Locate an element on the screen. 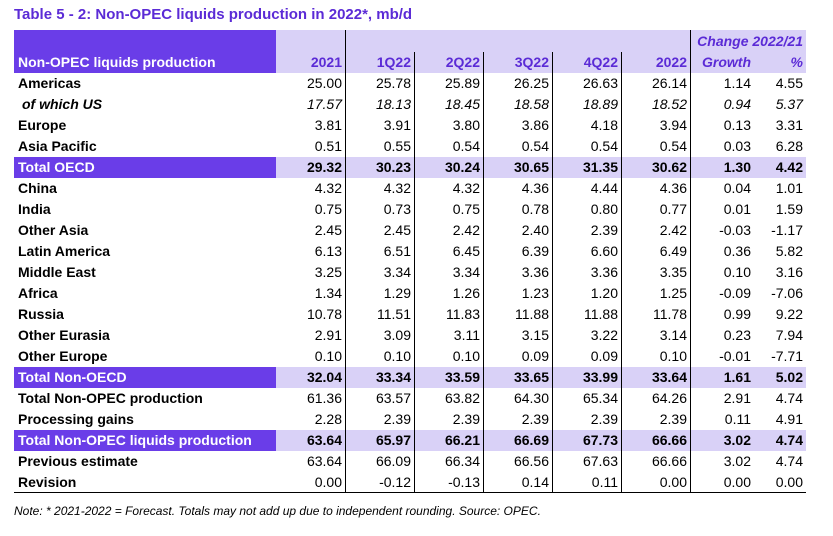 The height and width of the screenshot is (536, 833). value-cell: 25.00 is located at coordinates (324, 83).